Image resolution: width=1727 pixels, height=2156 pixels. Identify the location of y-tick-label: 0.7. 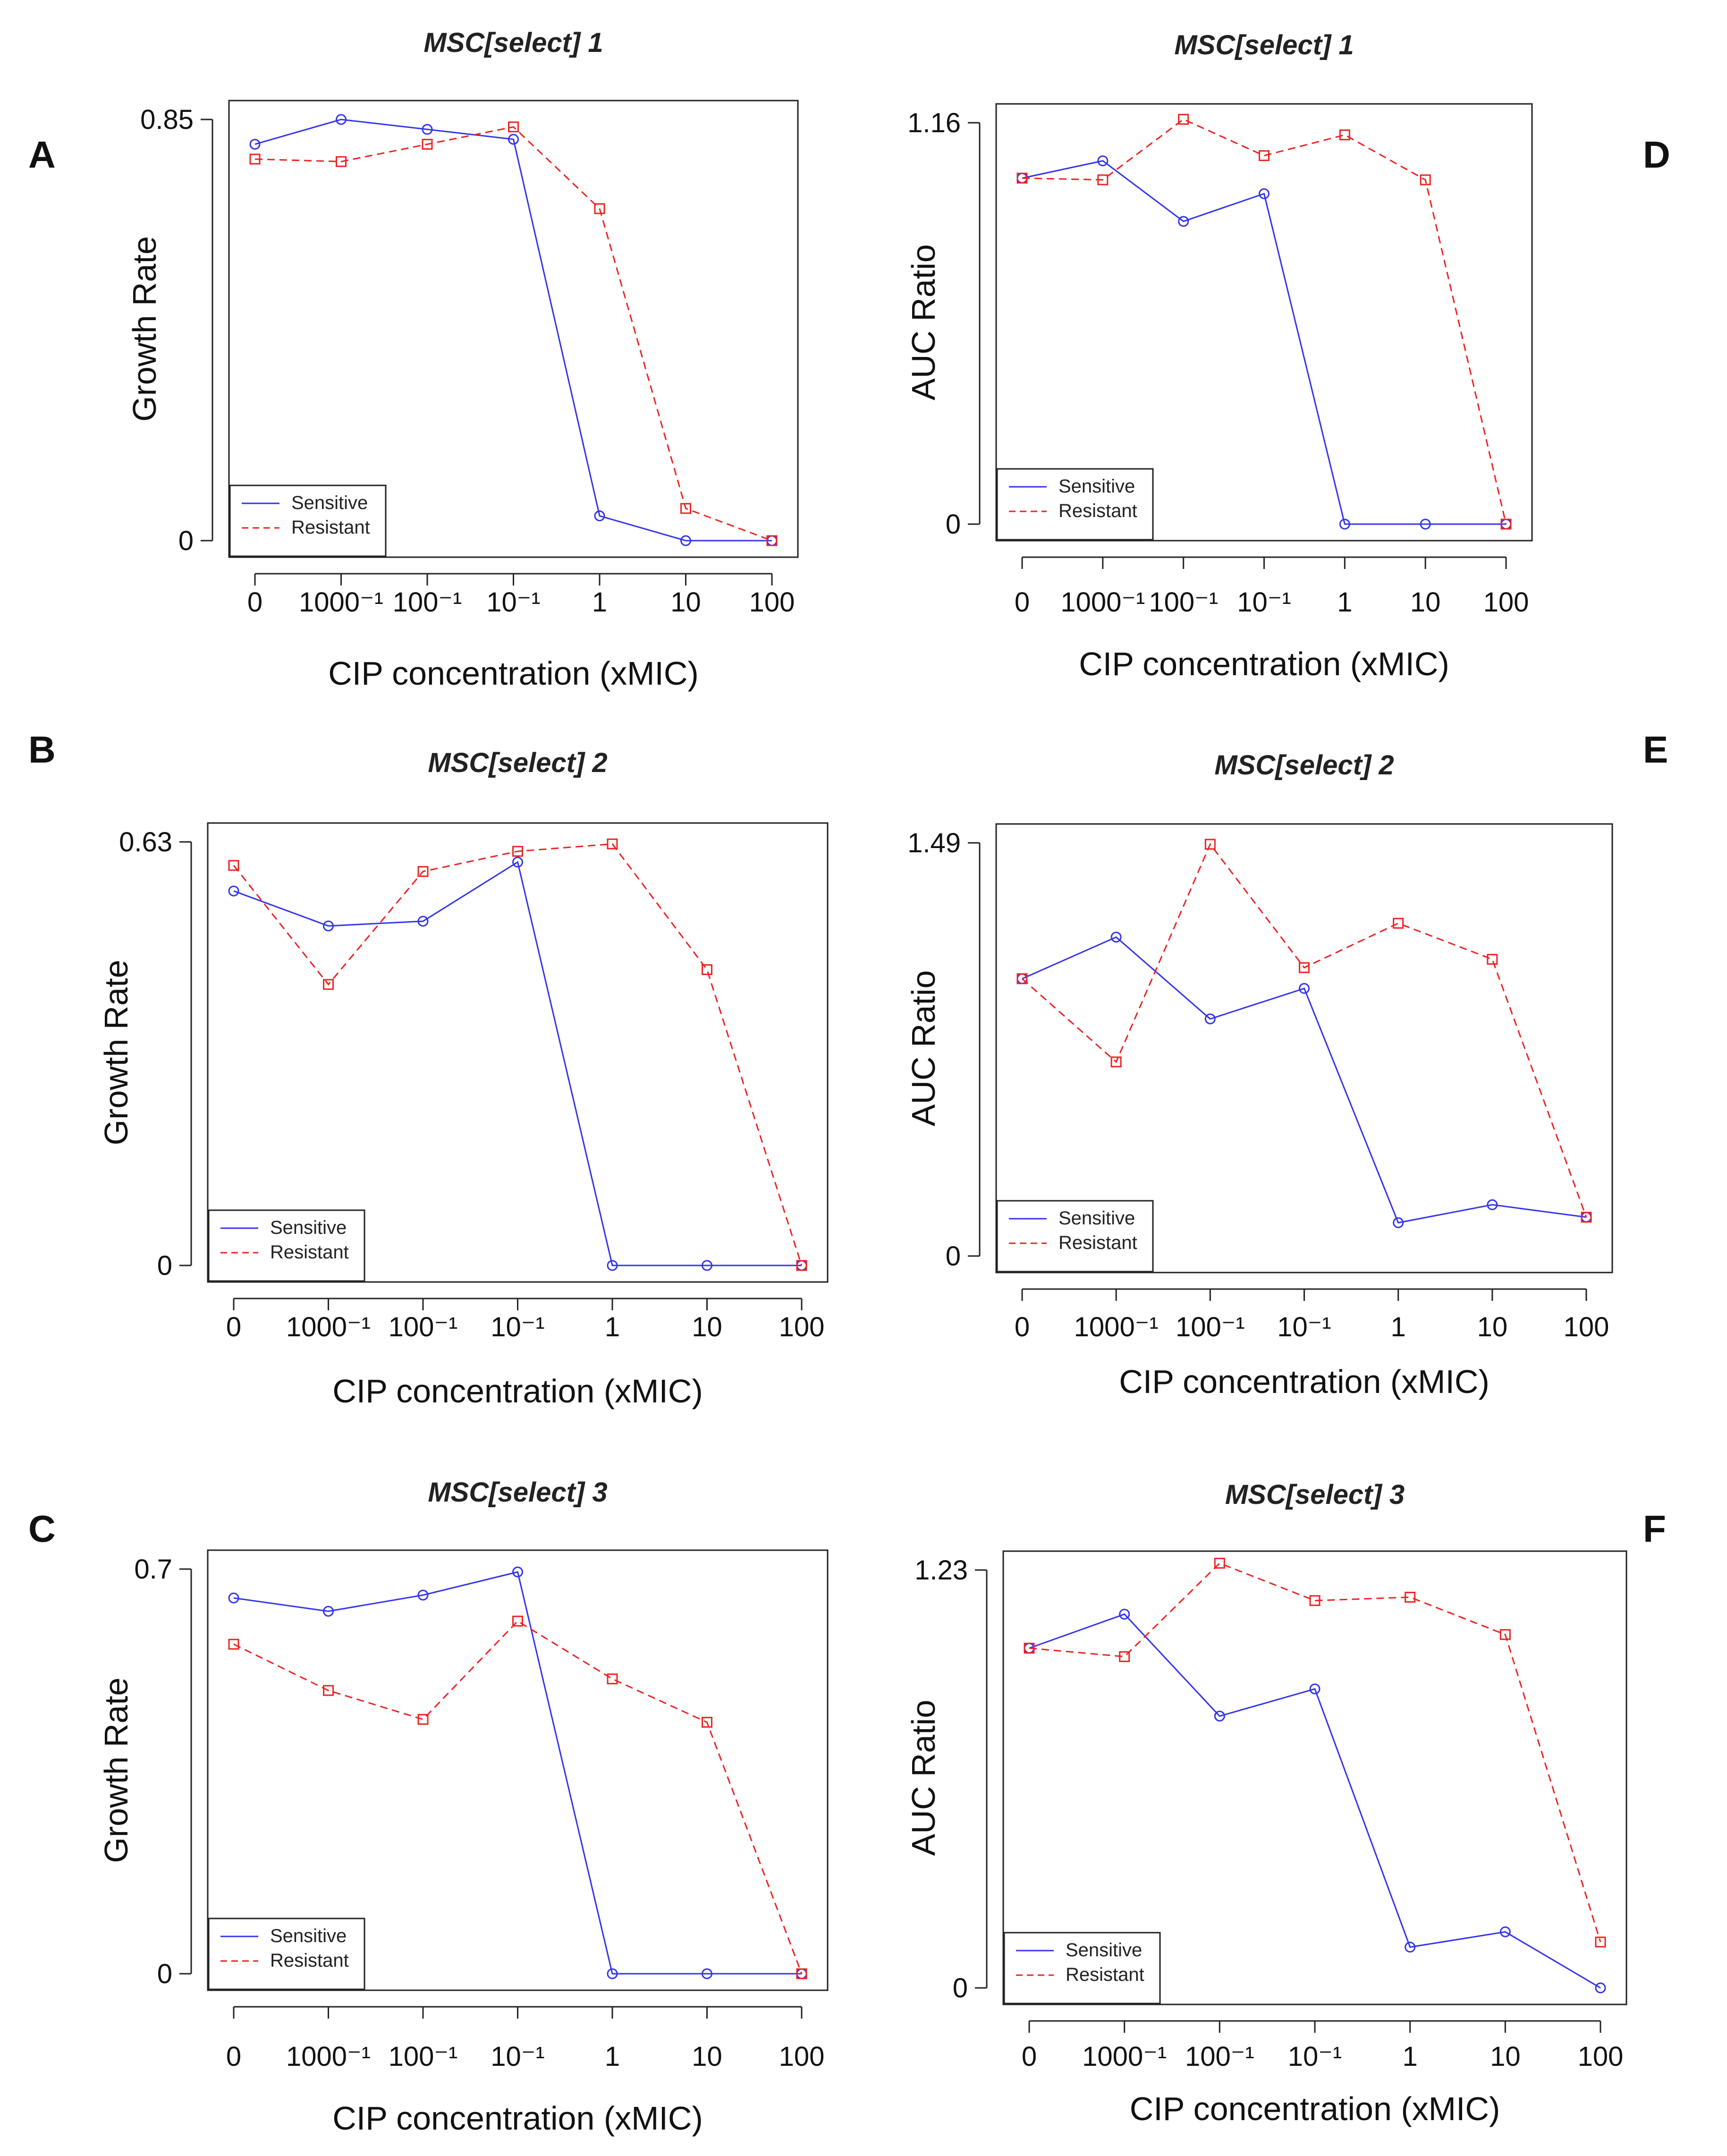
(153, 1570).